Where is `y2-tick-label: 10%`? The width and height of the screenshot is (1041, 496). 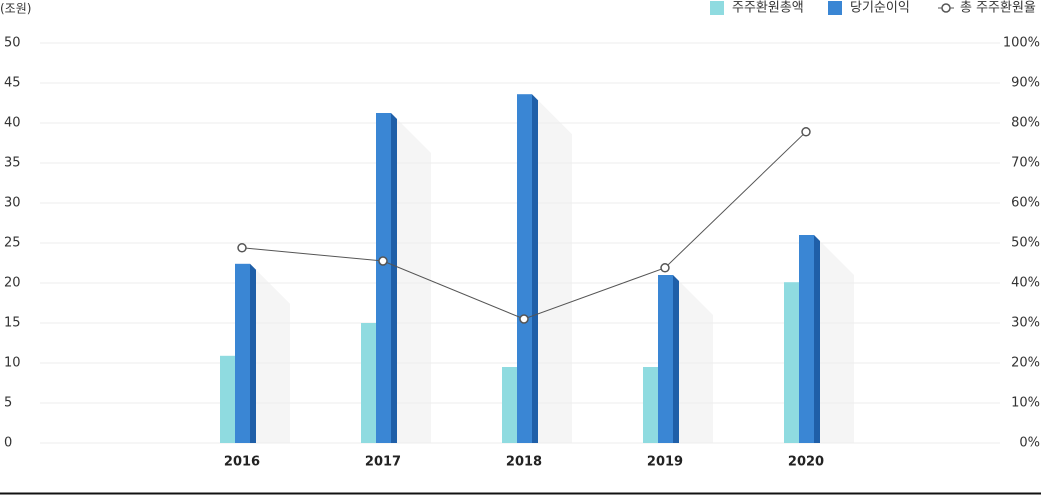
y2-tick-label: 10% is located at coordinates (1025, 403).